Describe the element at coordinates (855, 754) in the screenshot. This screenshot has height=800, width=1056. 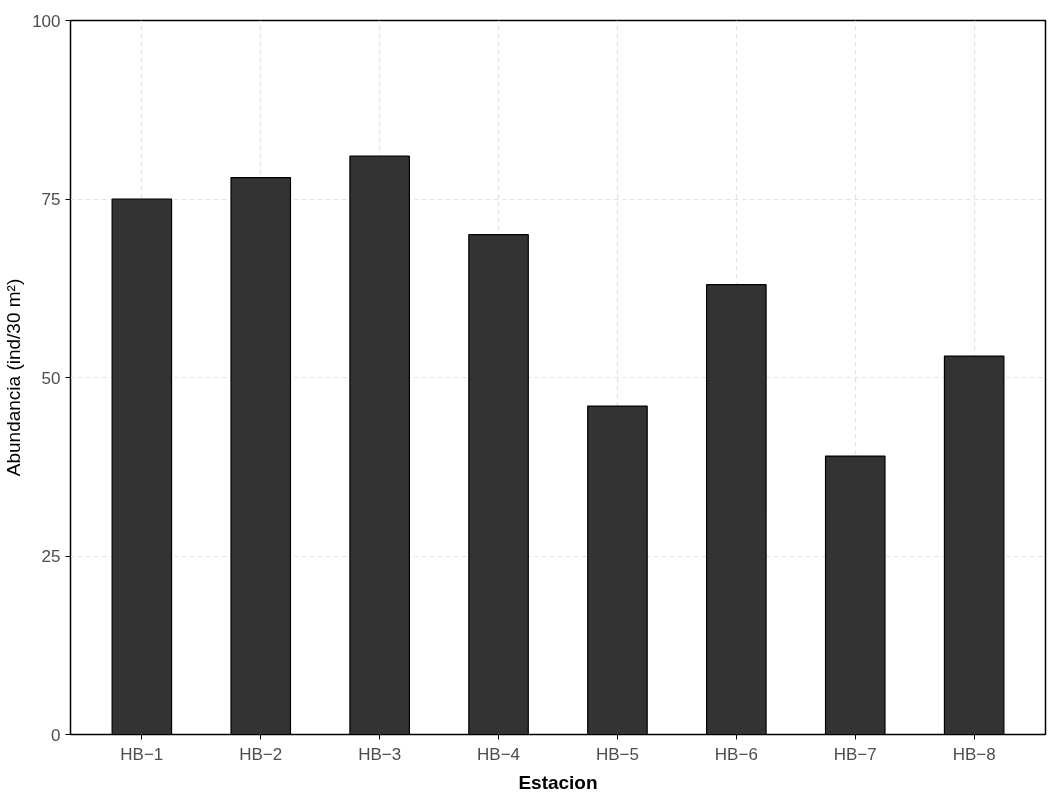
I see `x-tick-label: HB−7` at that location.